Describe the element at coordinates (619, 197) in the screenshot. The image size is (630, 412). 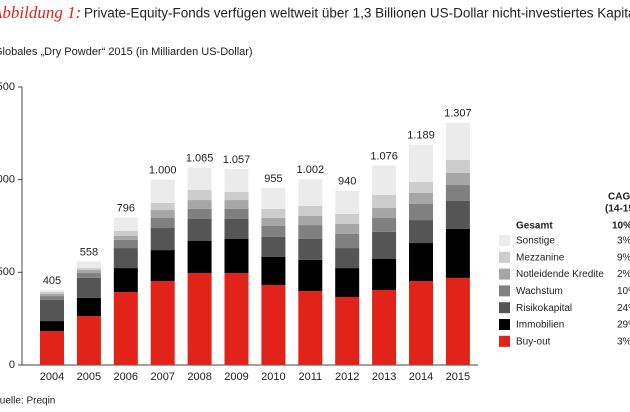
I see `legend-header: CAGR` at that location.